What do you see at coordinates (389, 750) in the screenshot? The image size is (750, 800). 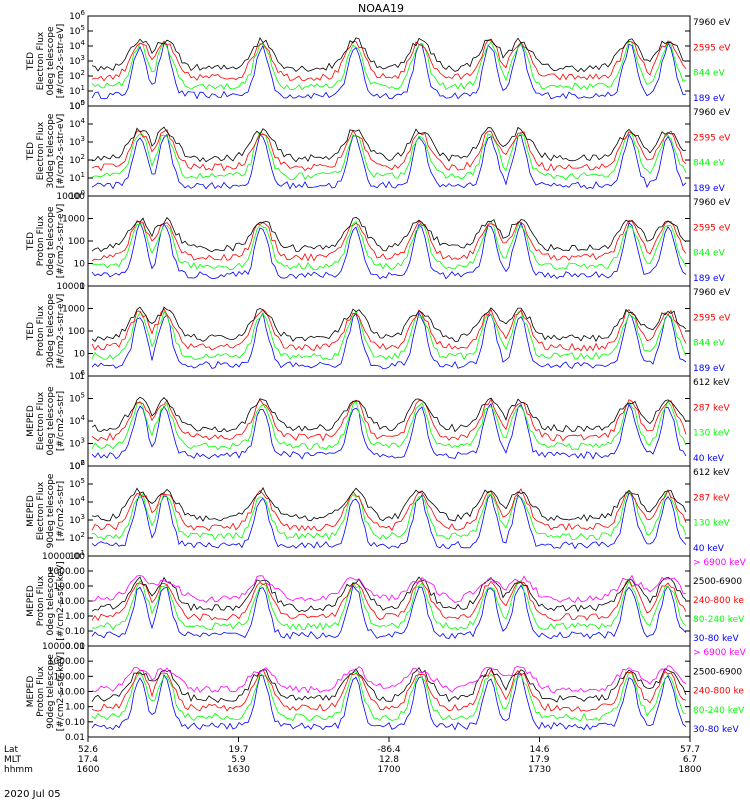 I see `x-tick-label: -86.4` at bounding box center [389, 750].